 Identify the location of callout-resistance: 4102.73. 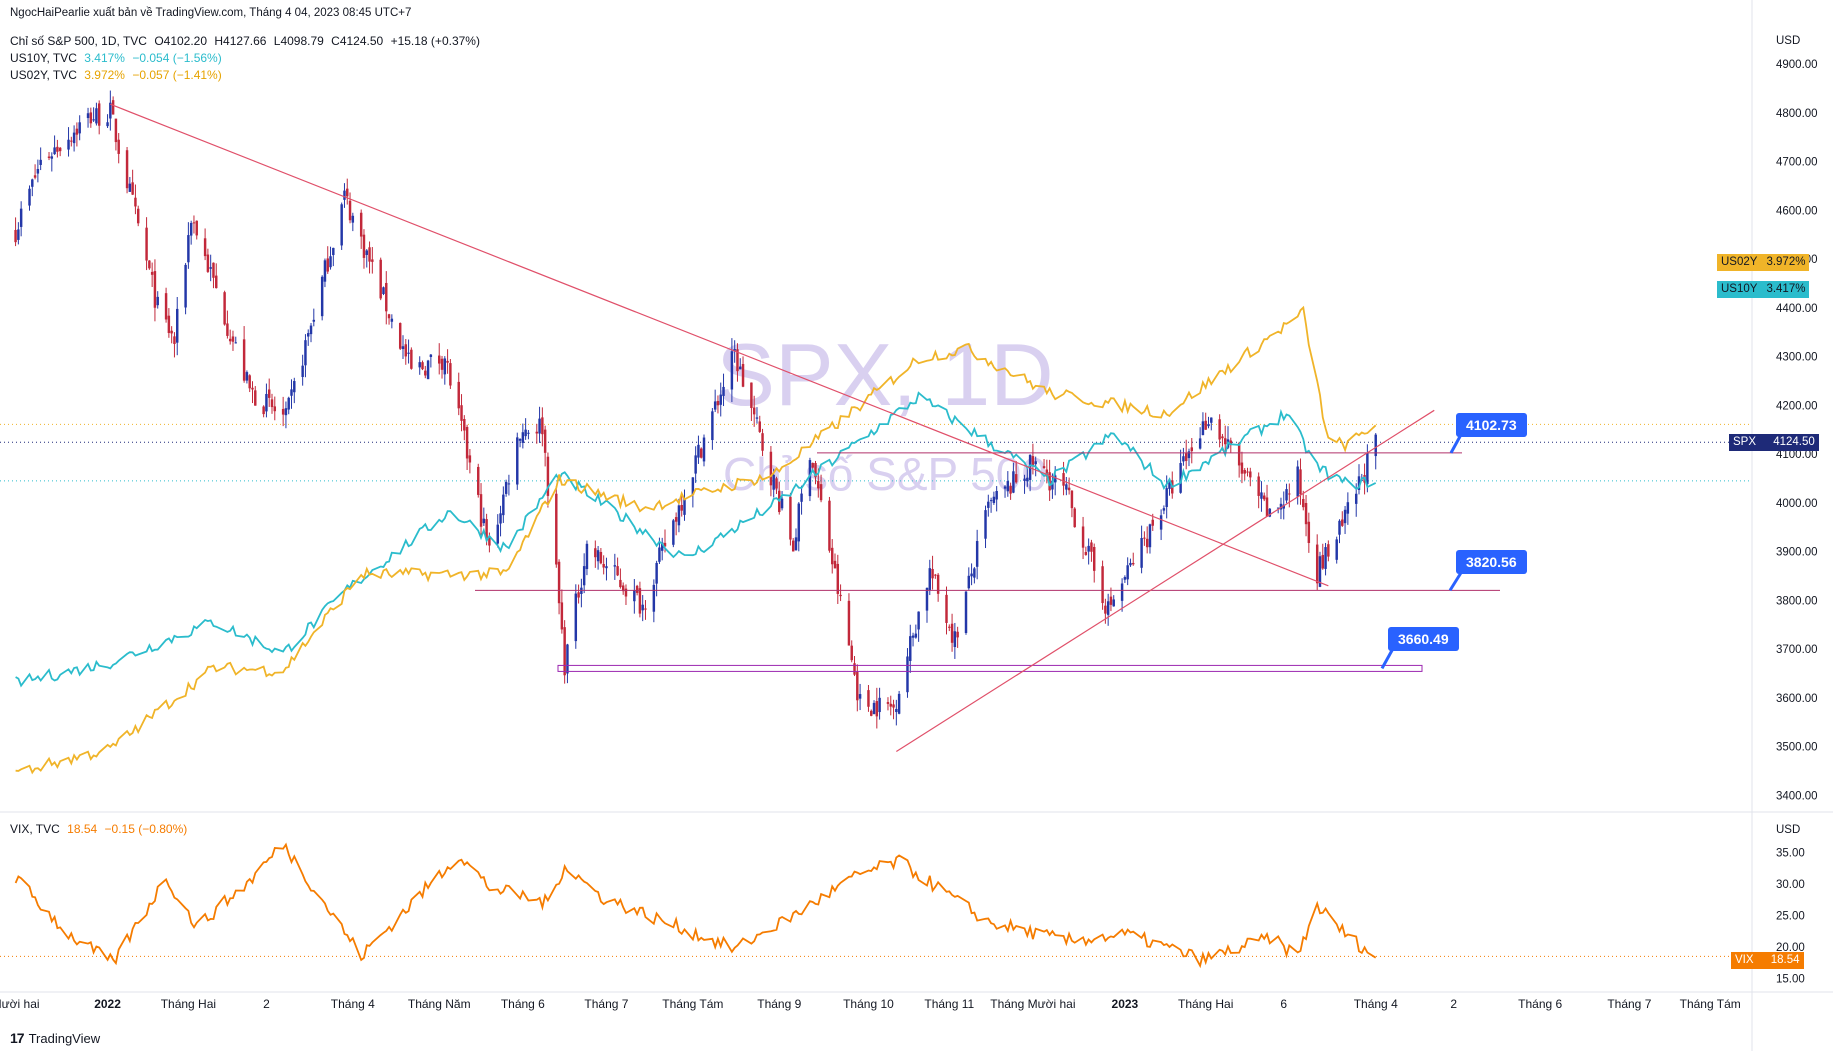
(1491, 425).